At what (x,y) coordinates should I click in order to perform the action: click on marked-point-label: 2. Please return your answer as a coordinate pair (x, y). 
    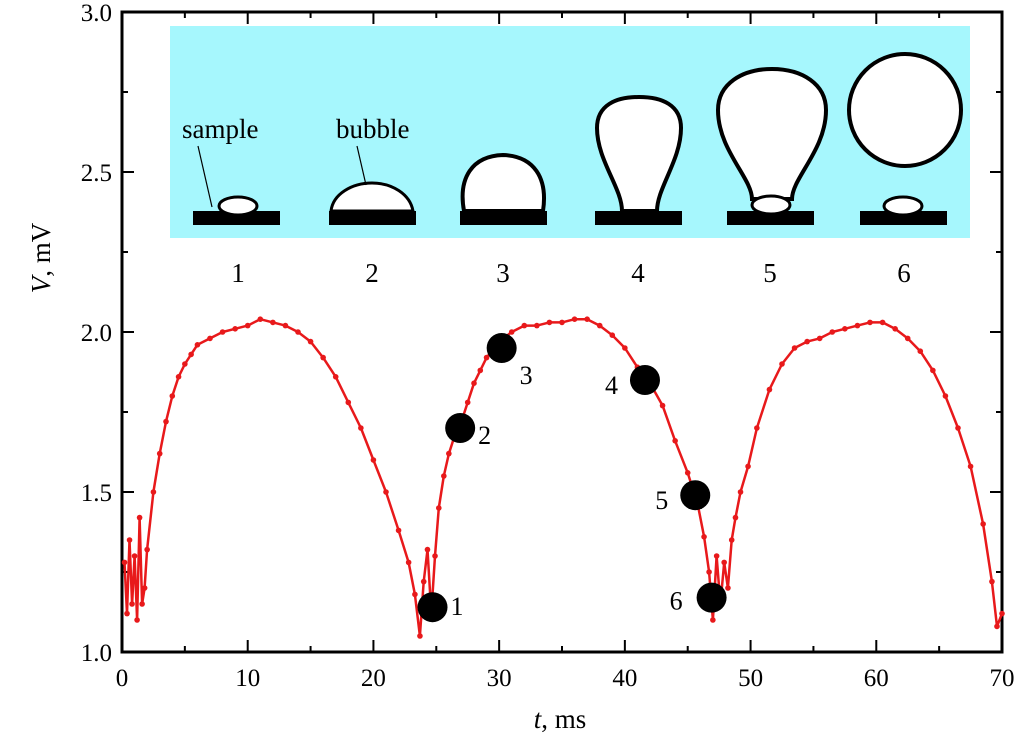
    Looking at the image, I should click on (484, 435).